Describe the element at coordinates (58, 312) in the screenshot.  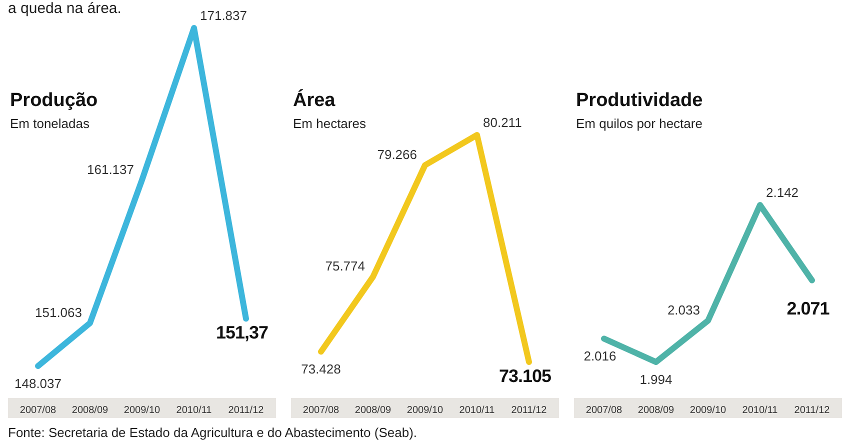
I see `data-label: 151.063` at that location.